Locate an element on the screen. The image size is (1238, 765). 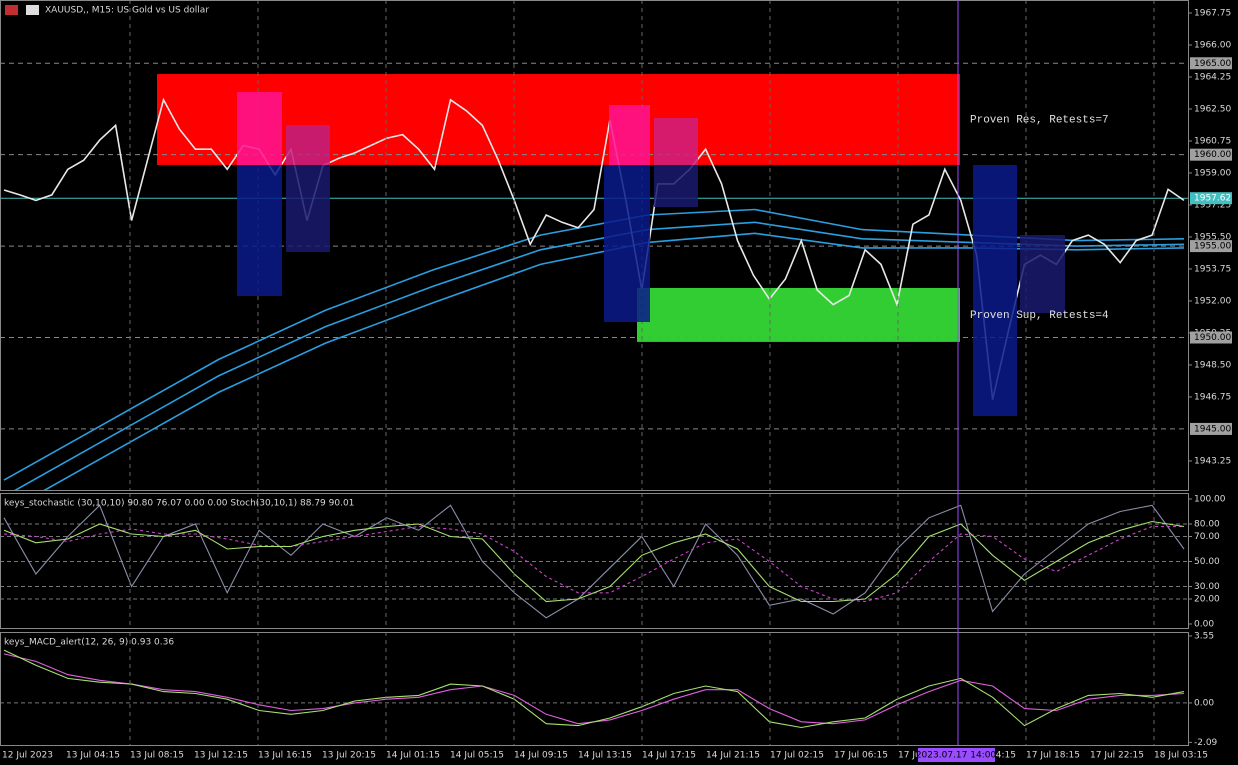
level-label: 1945.00 is located at coordinates (1212, 429).